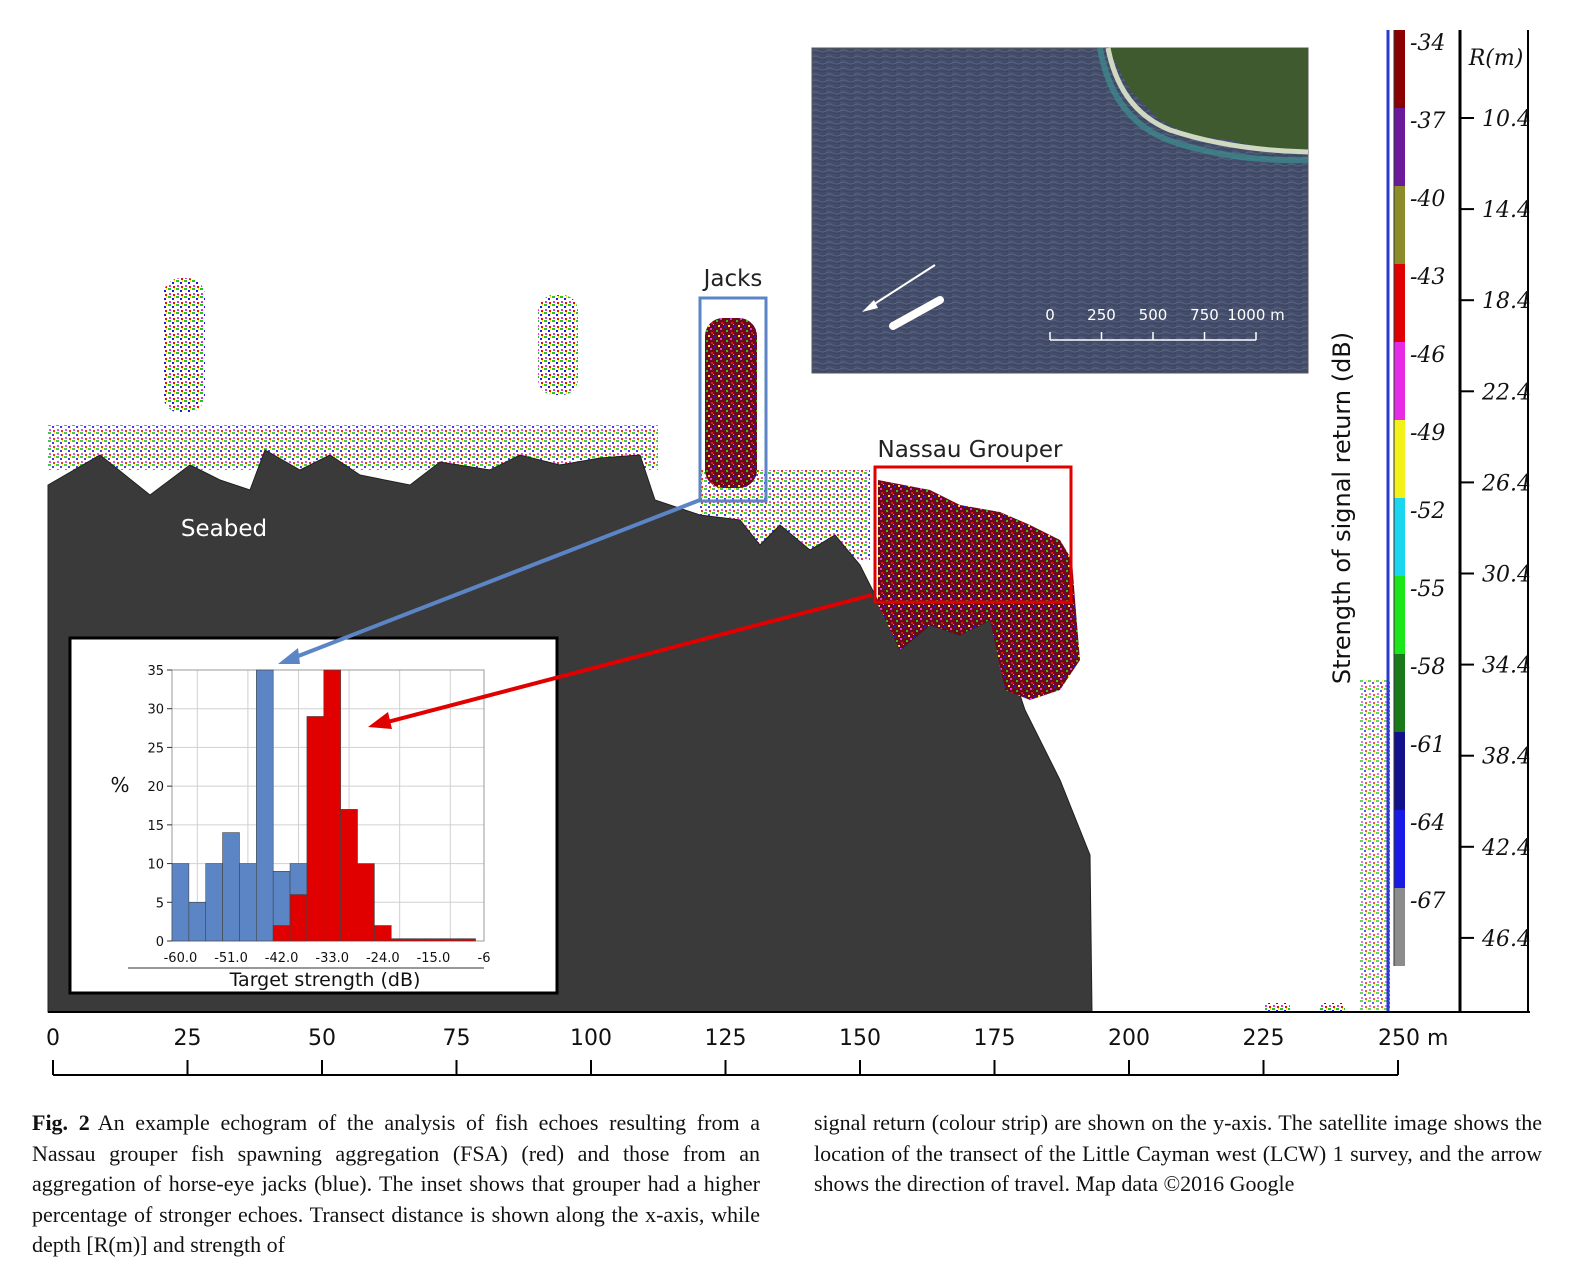 The width and height of the screenshot is (1574, 1280). What do you see at coordinates (1413, 1038) in the screenshot?
I see `x-tick-label: 250 m` at bounding box center [1413, 1038].